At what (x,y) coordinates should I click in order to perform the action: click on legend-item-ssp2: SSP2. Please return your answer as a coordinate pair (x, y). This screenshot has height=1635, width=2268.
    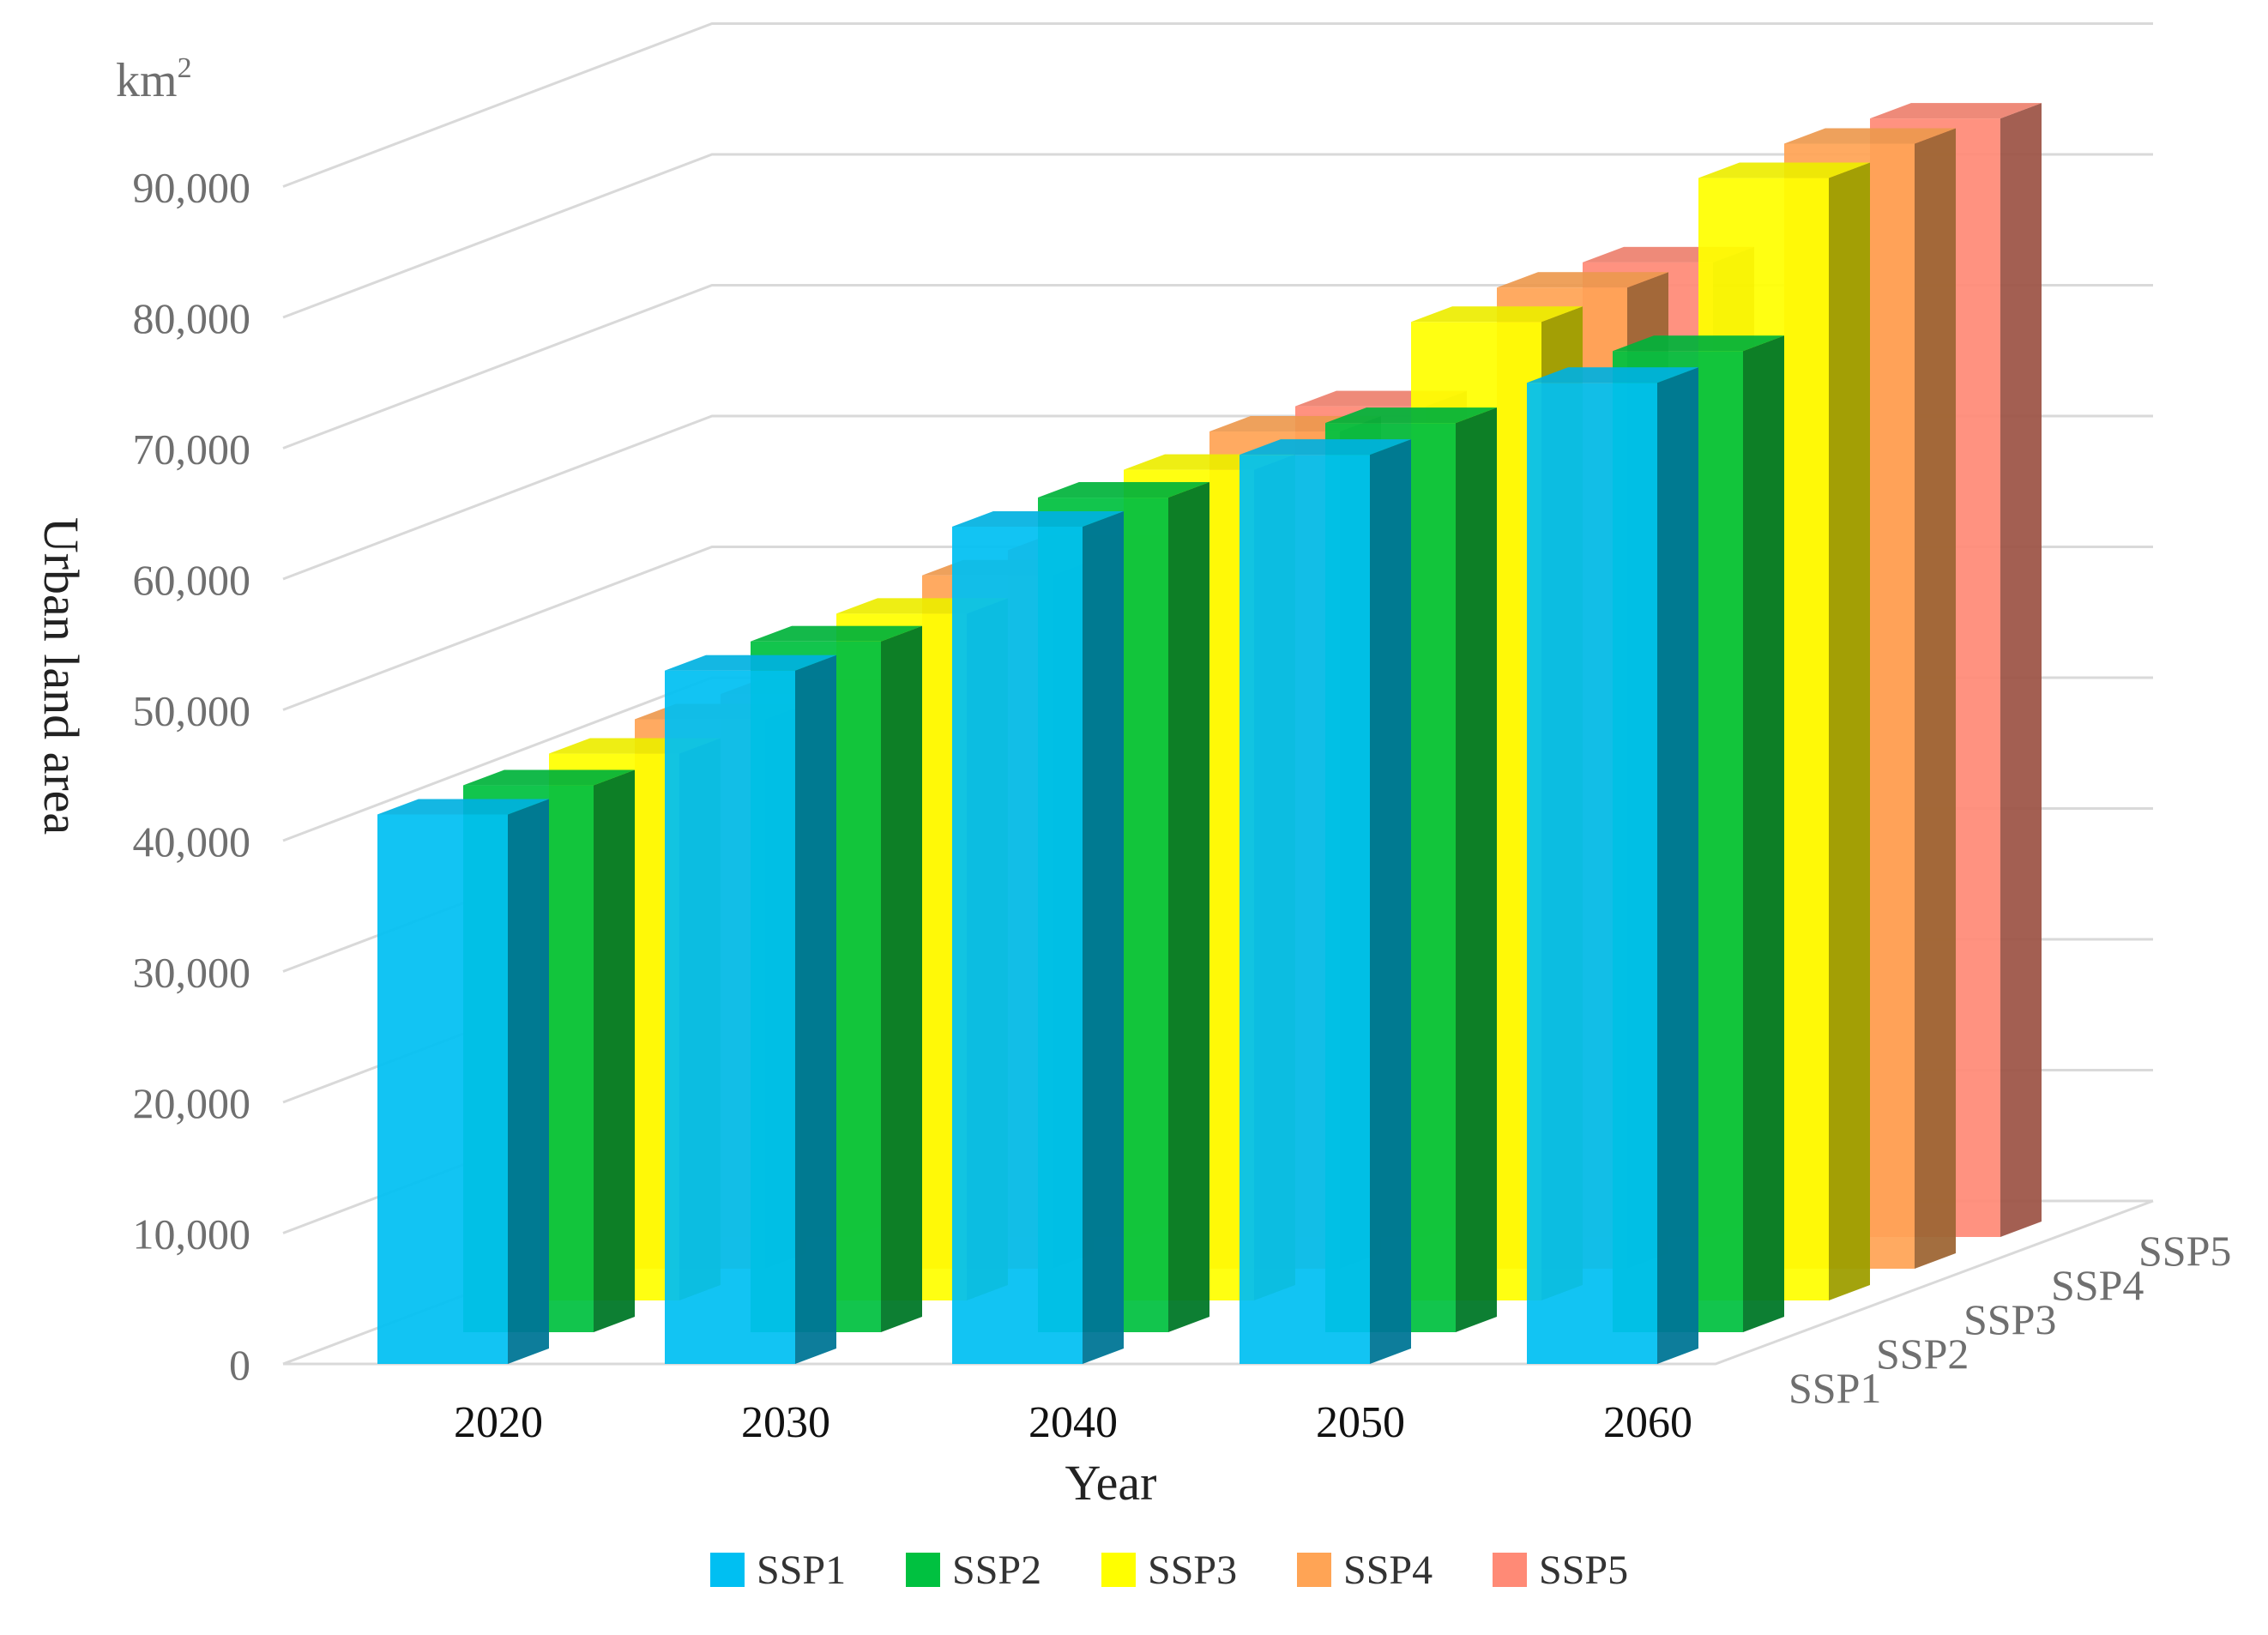
    Looking at the image, I should click on (973, 1571).